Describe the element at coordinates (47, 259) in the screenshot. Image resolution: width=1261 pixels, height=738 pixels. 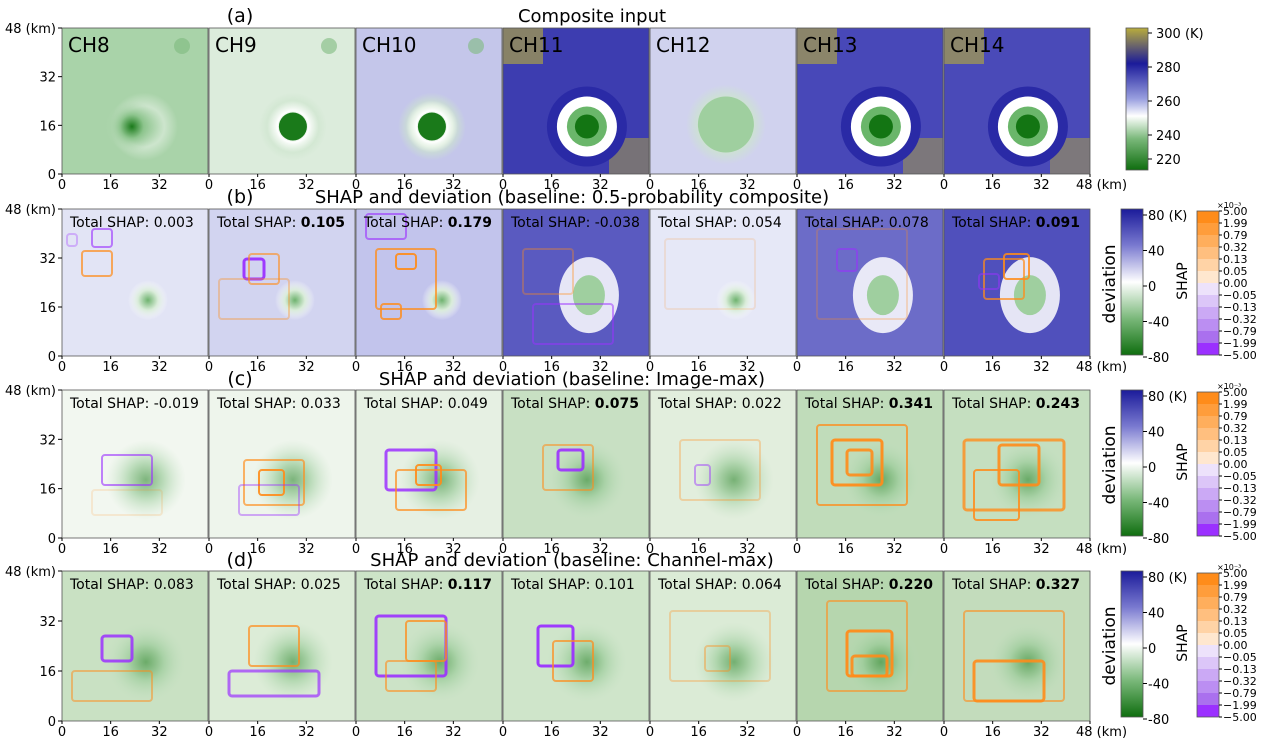
I see `y-tick: 32` at that location.